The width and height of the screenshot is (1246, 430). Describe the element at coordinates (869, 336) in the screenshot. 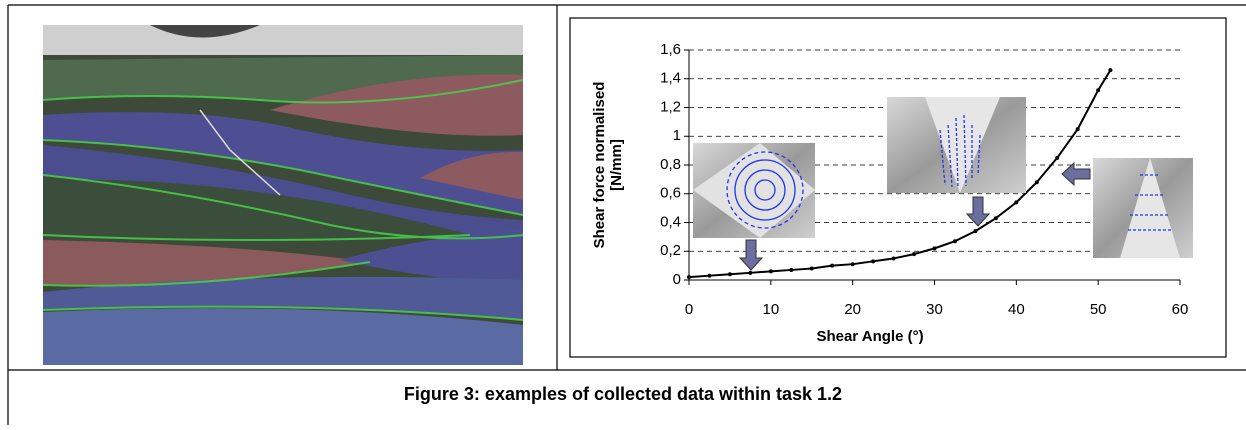

I see `x-axis-label: Shear Angle (°)` at that location.